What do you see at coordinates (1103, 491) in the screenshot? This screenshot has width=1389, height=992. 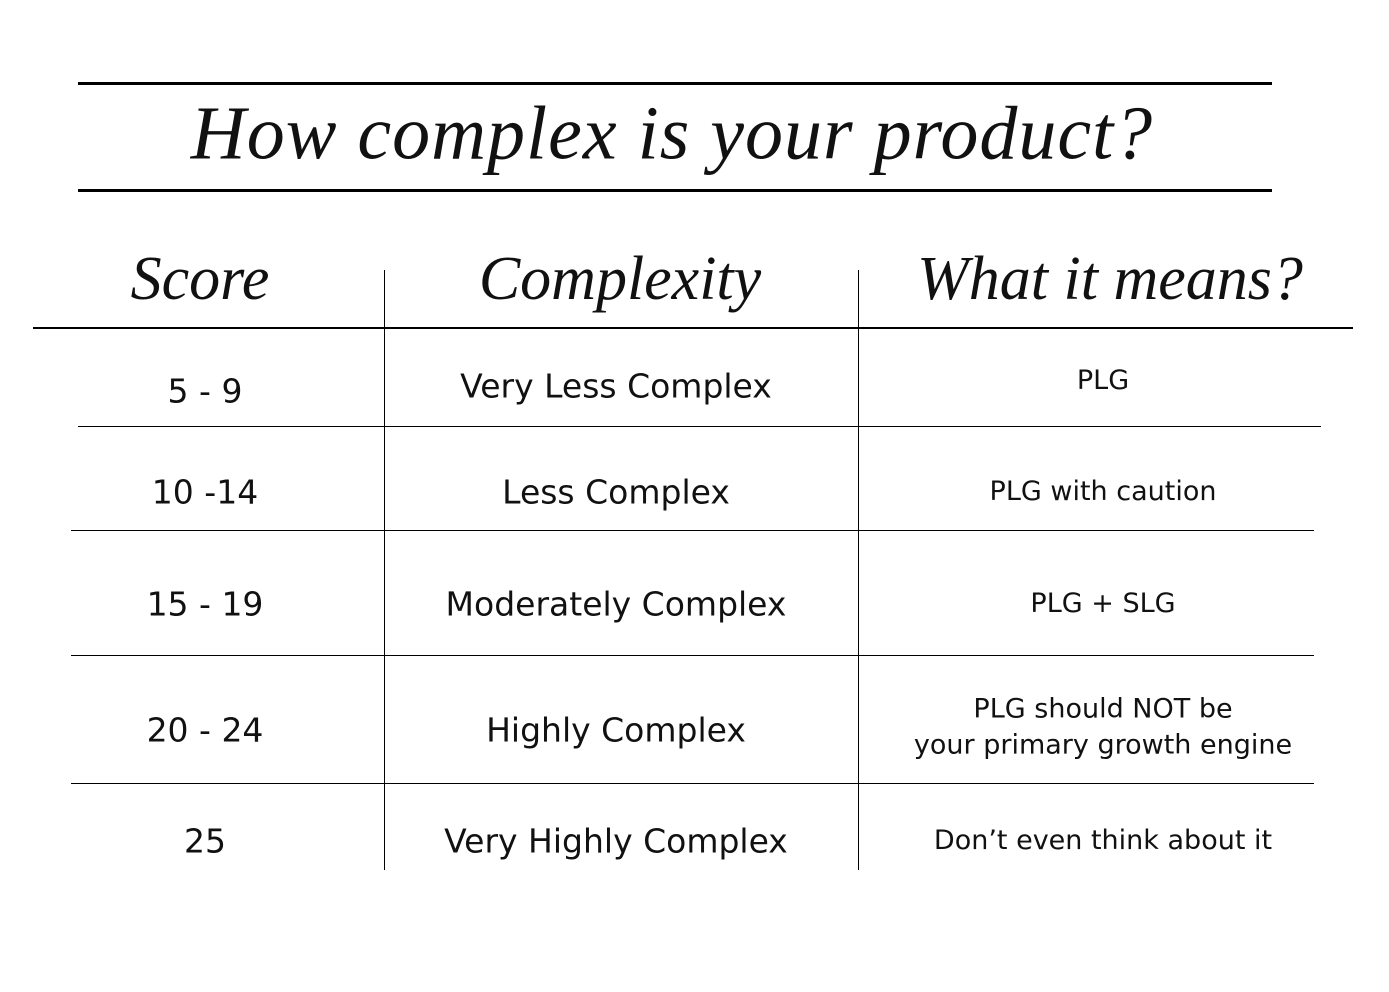 I see `table-cell: PLG with caution` at bounding box center [1103, 491].